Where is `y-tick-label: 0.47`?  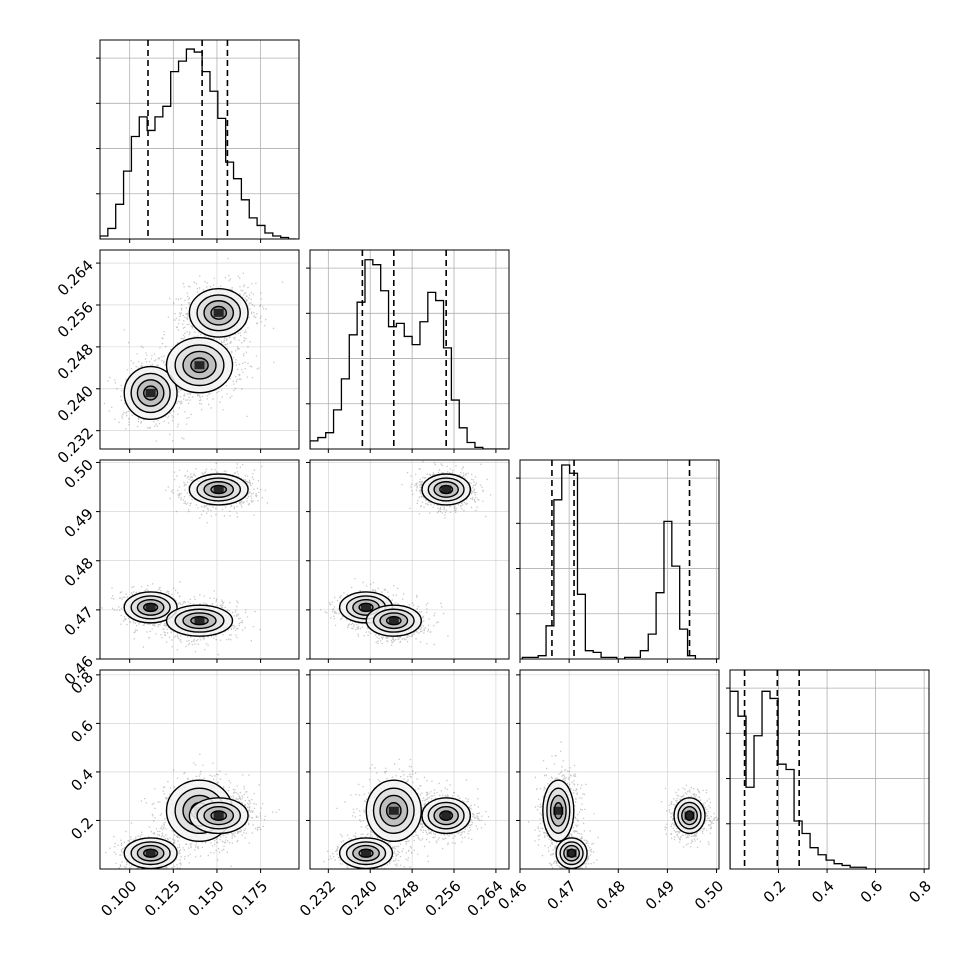
y-tick-label: 0.47 is located at coordinates (79, 621).